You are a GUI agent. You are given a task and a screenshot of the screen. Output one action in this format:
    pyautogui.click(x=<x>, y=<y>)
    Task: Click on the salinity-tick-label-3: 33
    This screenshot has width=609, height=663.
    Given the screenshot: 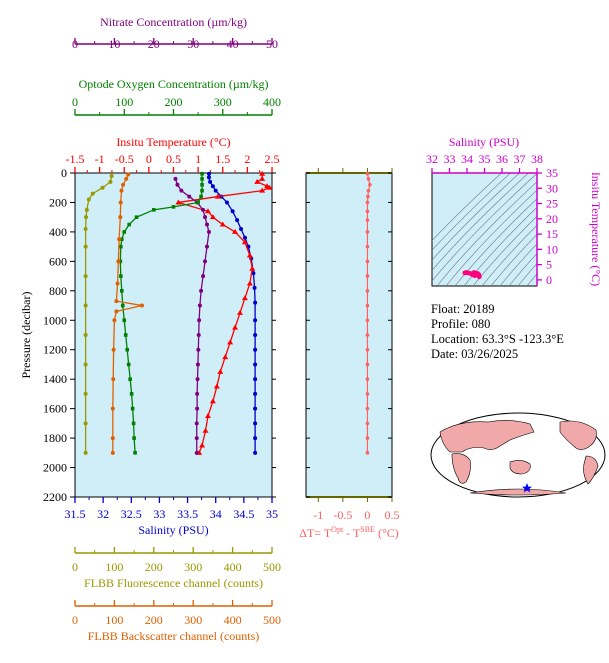 What is the action you would take?
    pyautogui.click(x=159, y=514)
    